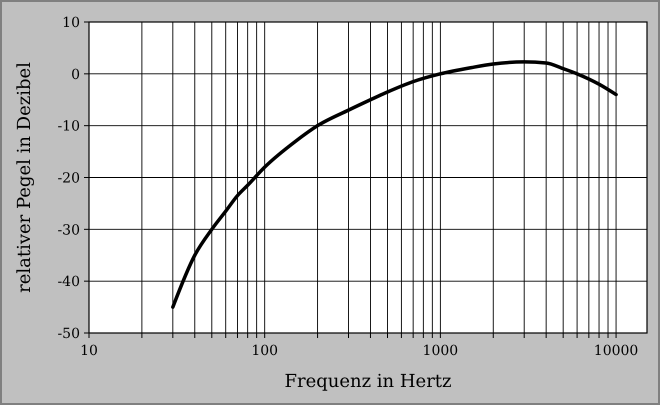  Describe the element at coordinates (616, 351) in the screenshot. I see `x-tick-label: 10000` at that location.